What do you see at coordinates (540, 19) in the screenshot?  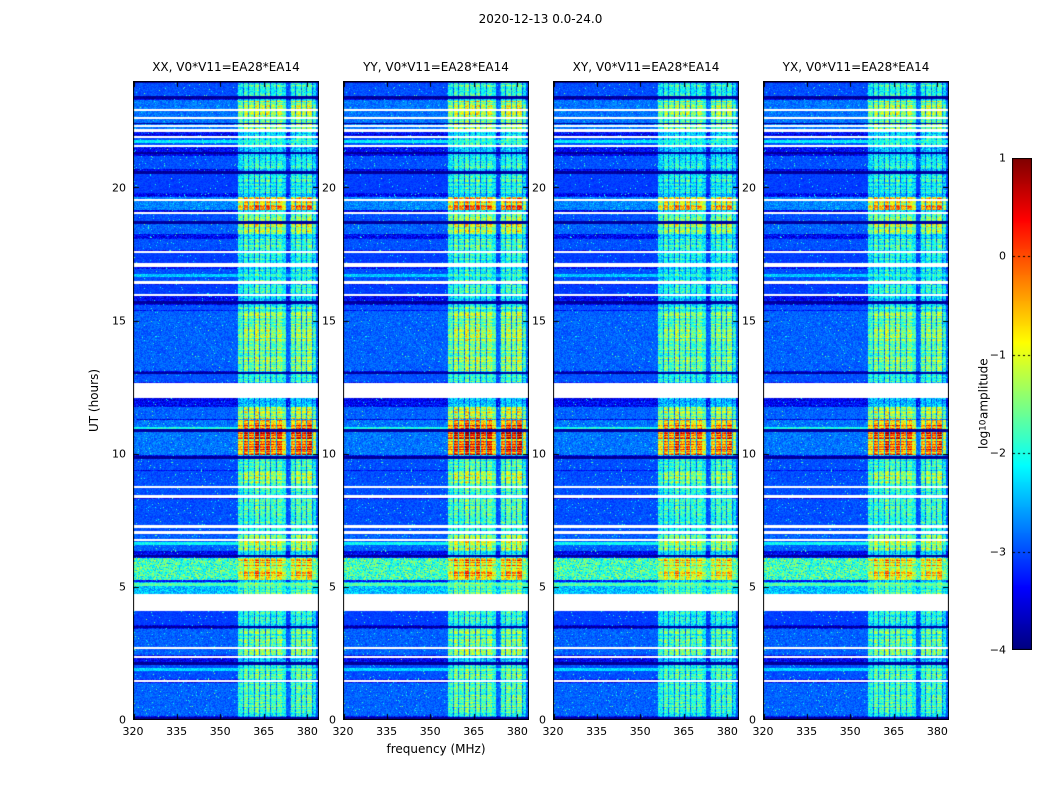 I see `figure-title: 2020-12-13 0.0-24.0` at bounding box center [540, 19].